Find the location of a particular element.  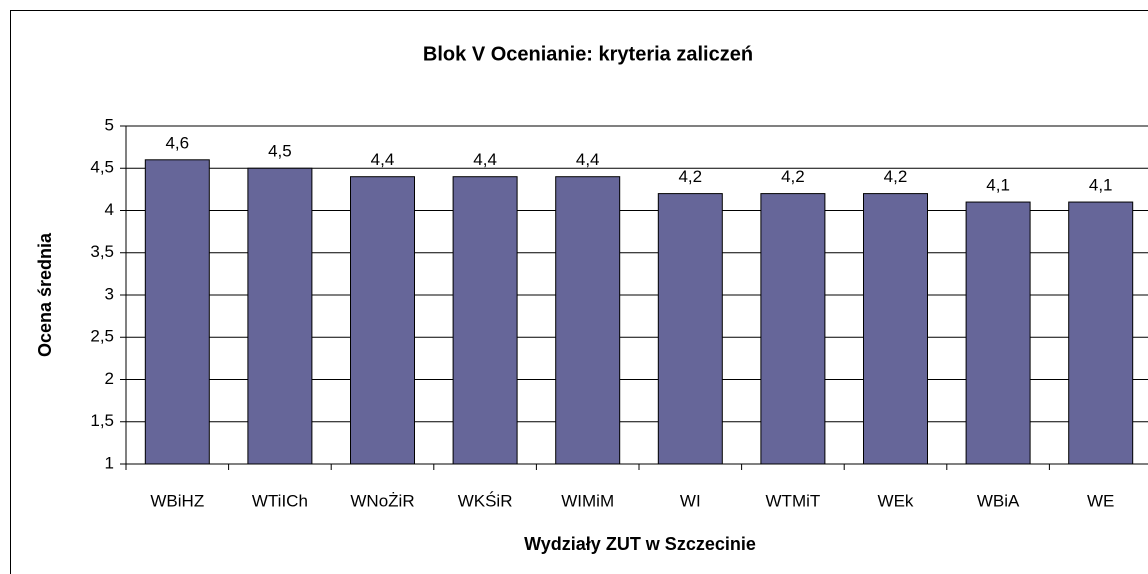

y-axis-label: Ocena średnia is located at coordinates (45, 294).